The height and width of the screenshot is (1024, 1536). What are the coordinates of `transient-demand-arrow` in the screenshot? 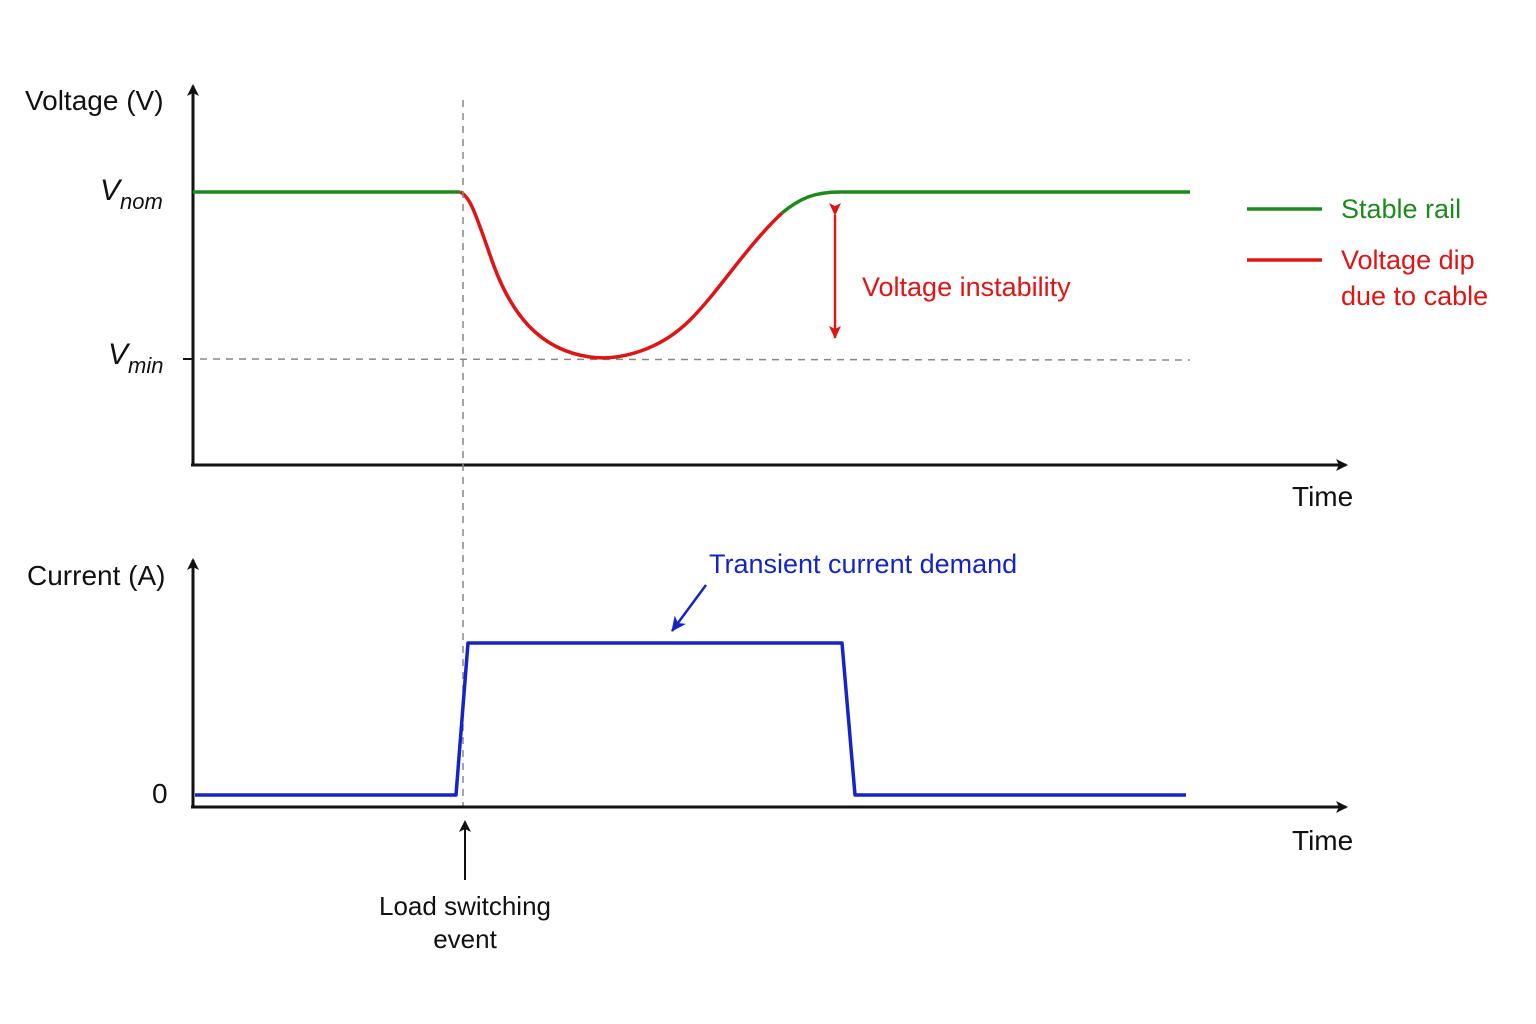 It's located at (689, 608).